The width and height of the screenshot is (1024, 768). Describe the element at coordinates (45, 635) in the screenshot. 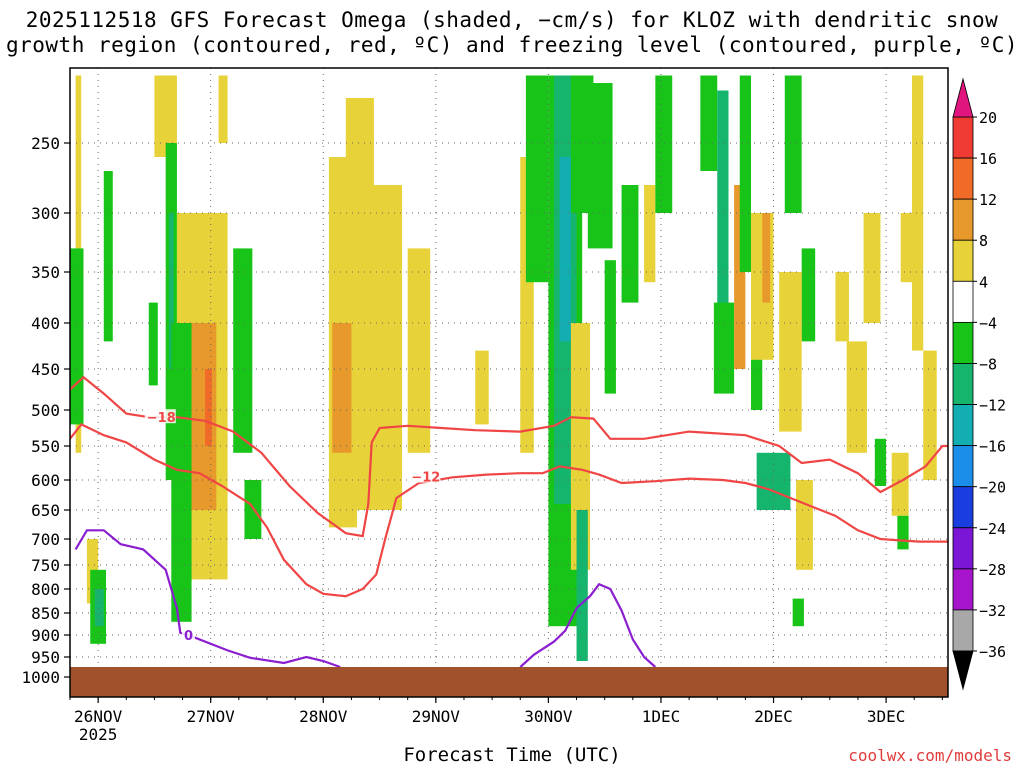

I see `y-tick-label-13: 900` at that location.